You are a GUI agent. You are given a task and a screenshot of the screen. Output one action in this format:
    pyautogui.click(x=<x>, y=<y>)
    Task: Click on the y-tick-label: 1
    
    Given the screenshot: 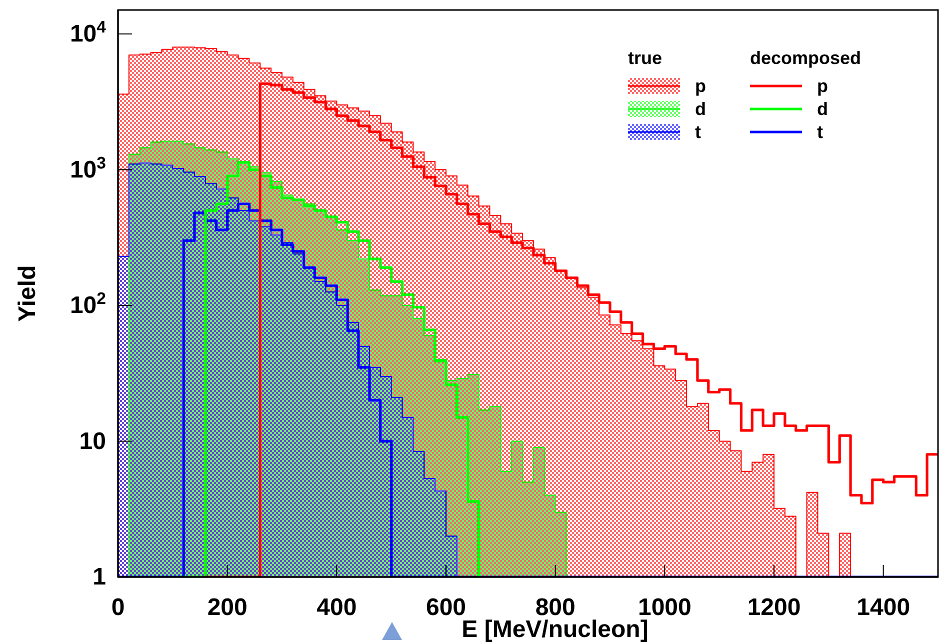 What is the action you would take?
    pyautogui.click(x=99, y=577)
    